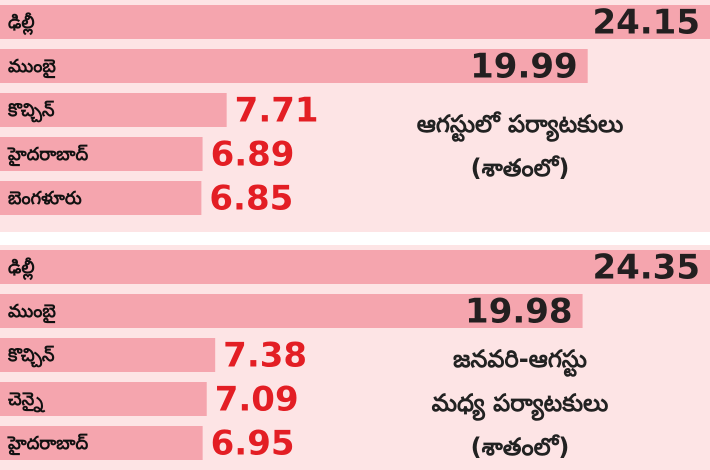 Image resolution: width=710 pixels, height=470 pixels. Describe the element at coordinates (257, 400) in the screenshot. I see `value-label: 7.09` at that location.